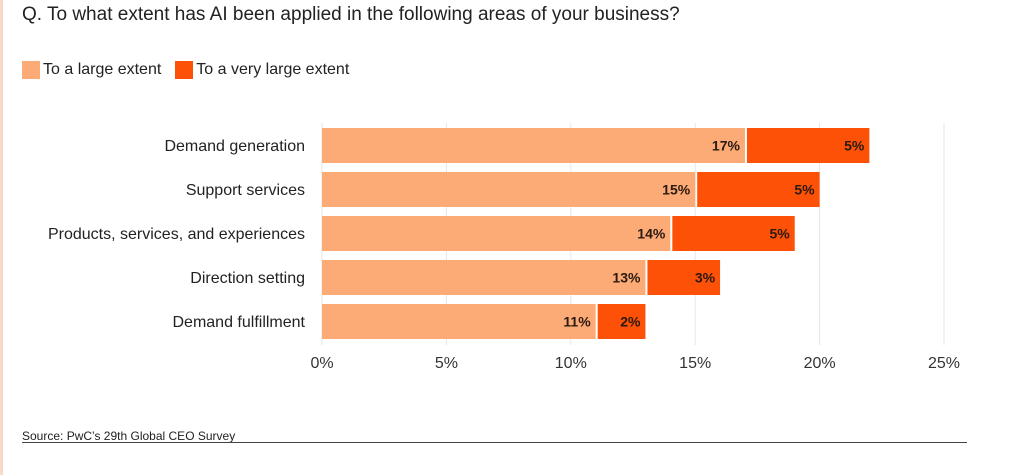 The image size is (1030, 475). What do you see at coordinates (651, 234) in the screenshot?
I see `data-label: 14%` at bounding box center [651, 234].